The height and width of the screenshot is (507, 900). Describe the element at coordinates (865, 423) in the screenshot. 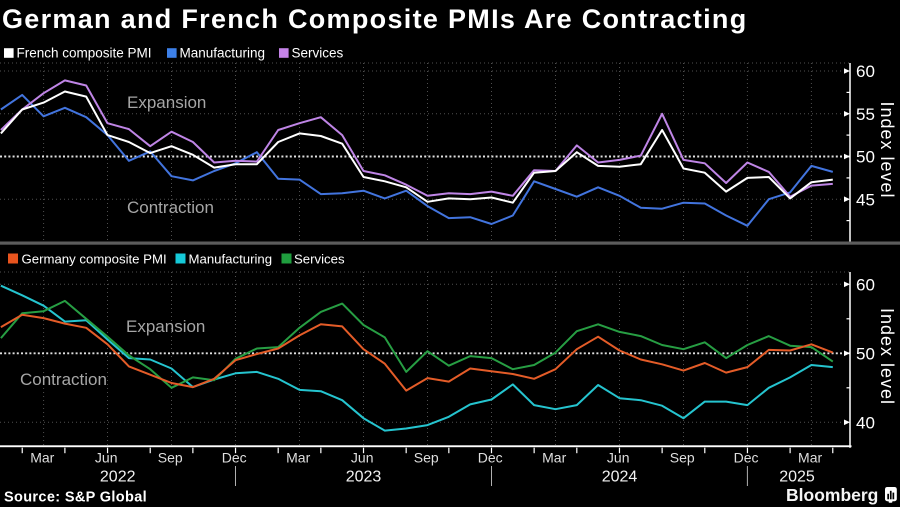

I see `svg-text: 40` at that location.